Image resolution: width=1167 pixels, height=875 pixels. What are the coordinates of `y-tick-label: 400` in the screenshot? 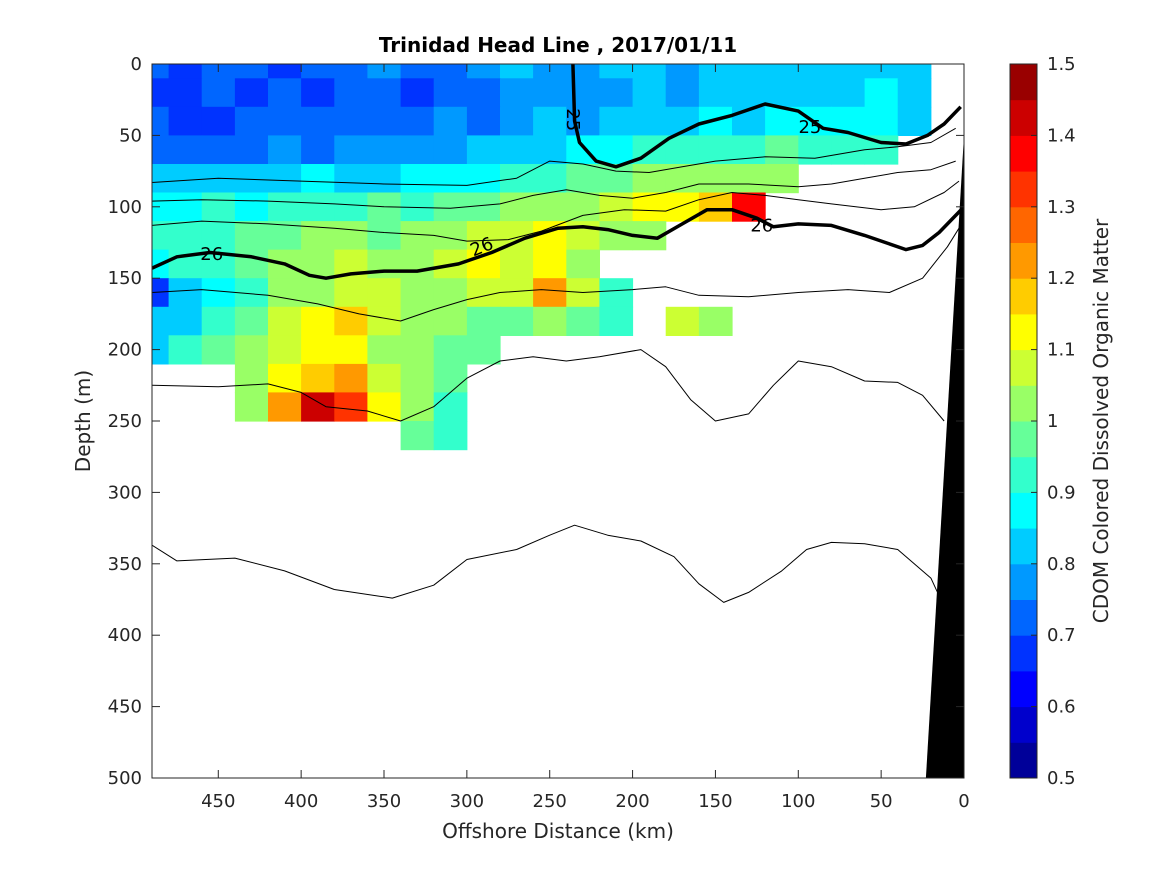 It's located at (125, 635).